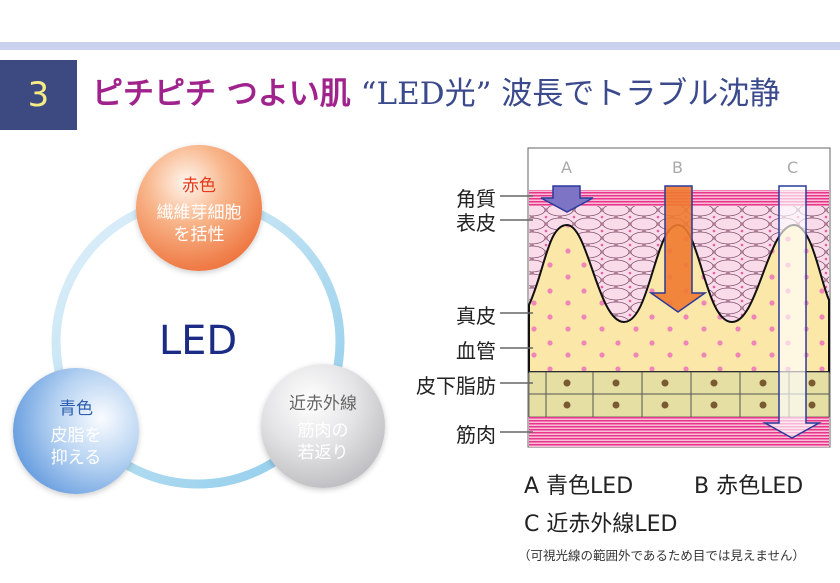  What do you see at coordinates (323, 430) in the screenshot?
I see `nir-body-1: 筋肉の` at bounding box center [323, 430].